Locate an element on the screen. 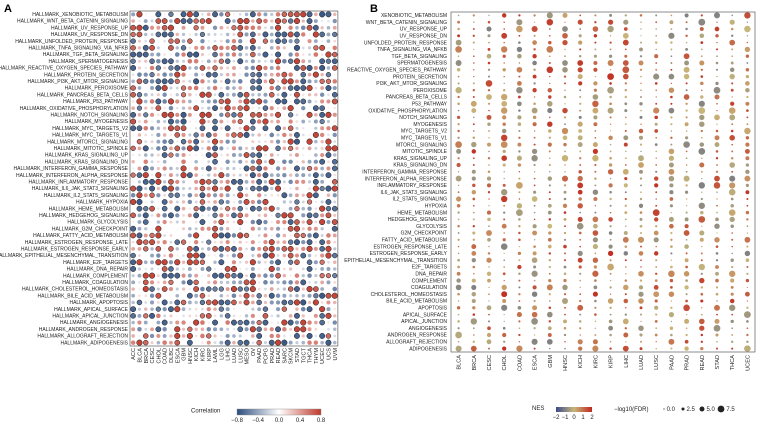 This screenshot has width=762, height=428. heatmap-a-row-label: HALLMARK_WNT_BETA_CATENIN_SIGNALING is located at coordinates (72, 22).